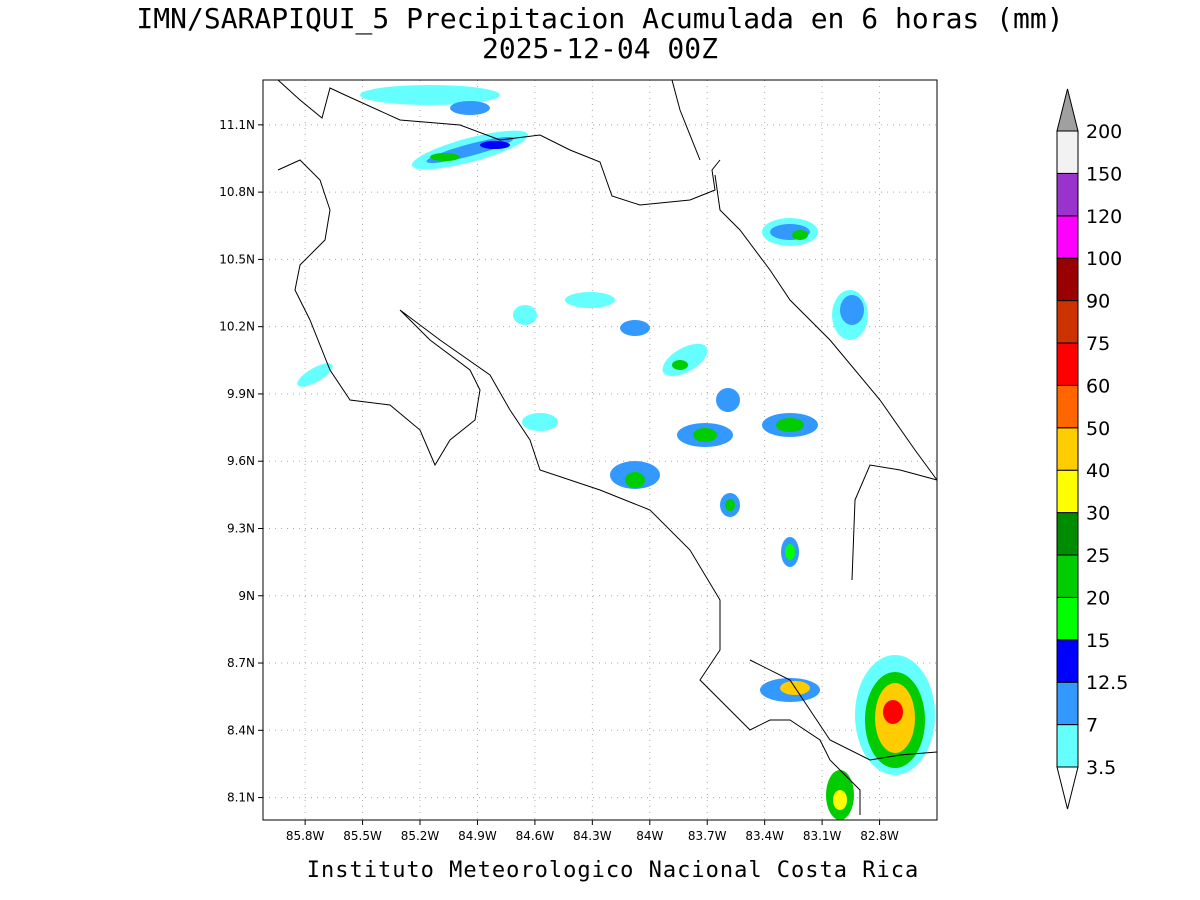 The image size is (1200, 900). What do you see at coordinates (477, 836) in the screenshot?
I see `x-tick-label: 84.9W` at bounding box center [477, 836].